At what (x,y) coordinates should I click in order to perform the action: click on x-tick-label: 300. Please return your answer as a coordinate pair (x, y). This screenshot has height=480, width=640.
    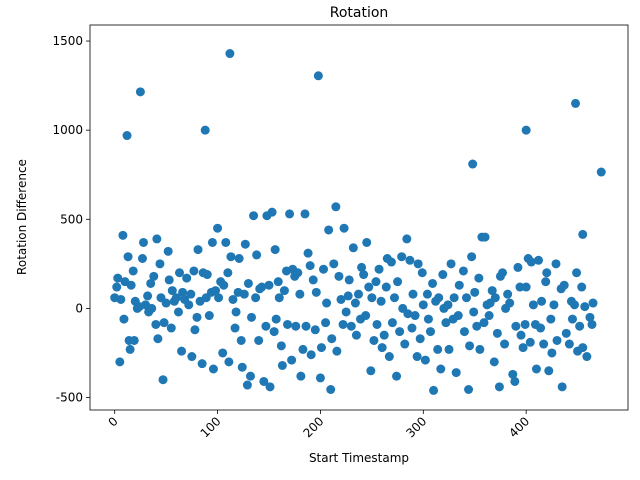
    Looking at the image, I should click on (416, 427).